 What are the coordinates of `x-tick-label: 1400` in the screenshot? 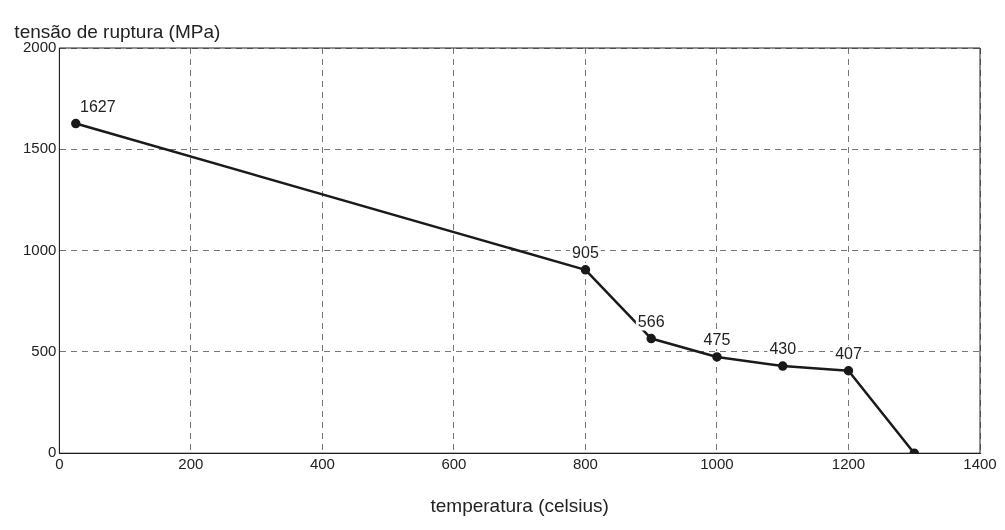 It's located at (980, 464).